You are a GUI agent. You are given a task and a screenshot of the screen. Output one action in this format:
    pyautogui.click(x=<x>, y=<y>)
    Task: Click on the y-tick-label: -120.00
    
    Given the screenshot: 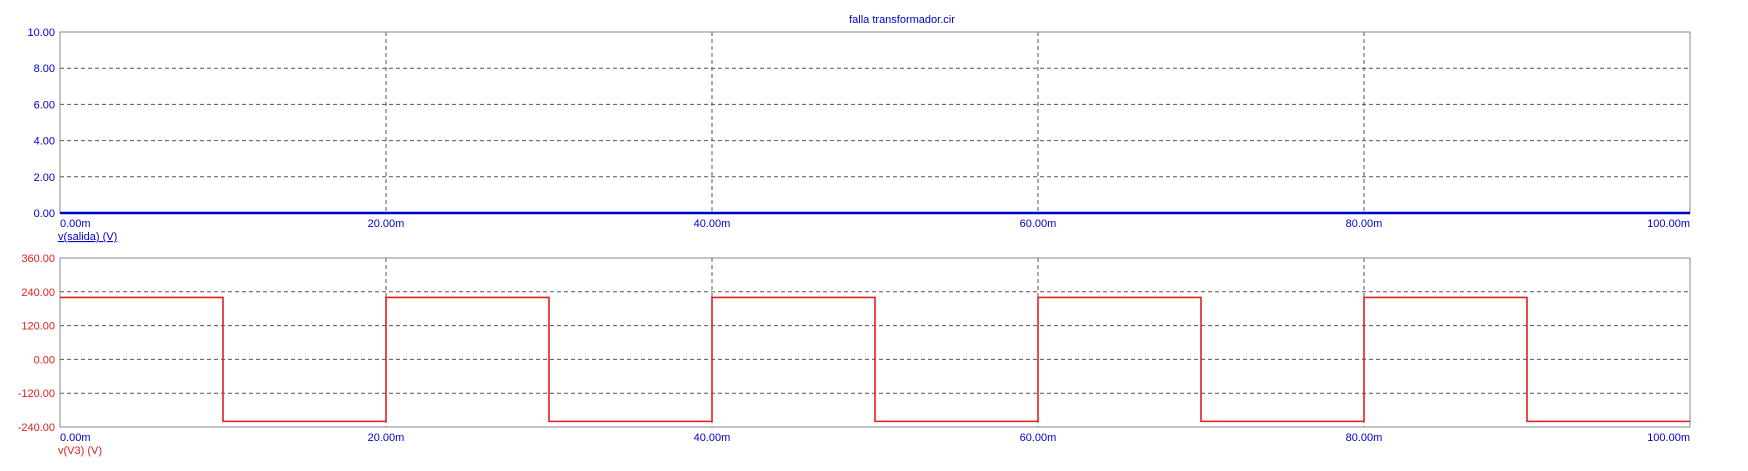 What is the action you would take?
    pyautogui.click(x=36, y=394)
    